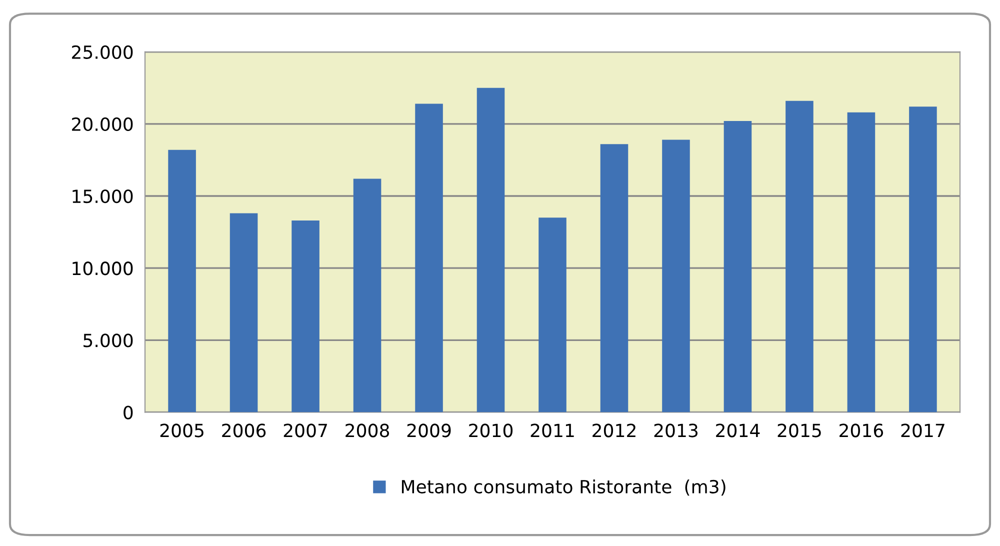  I want to click on x-tick-label: 2013, so click(676, 431).